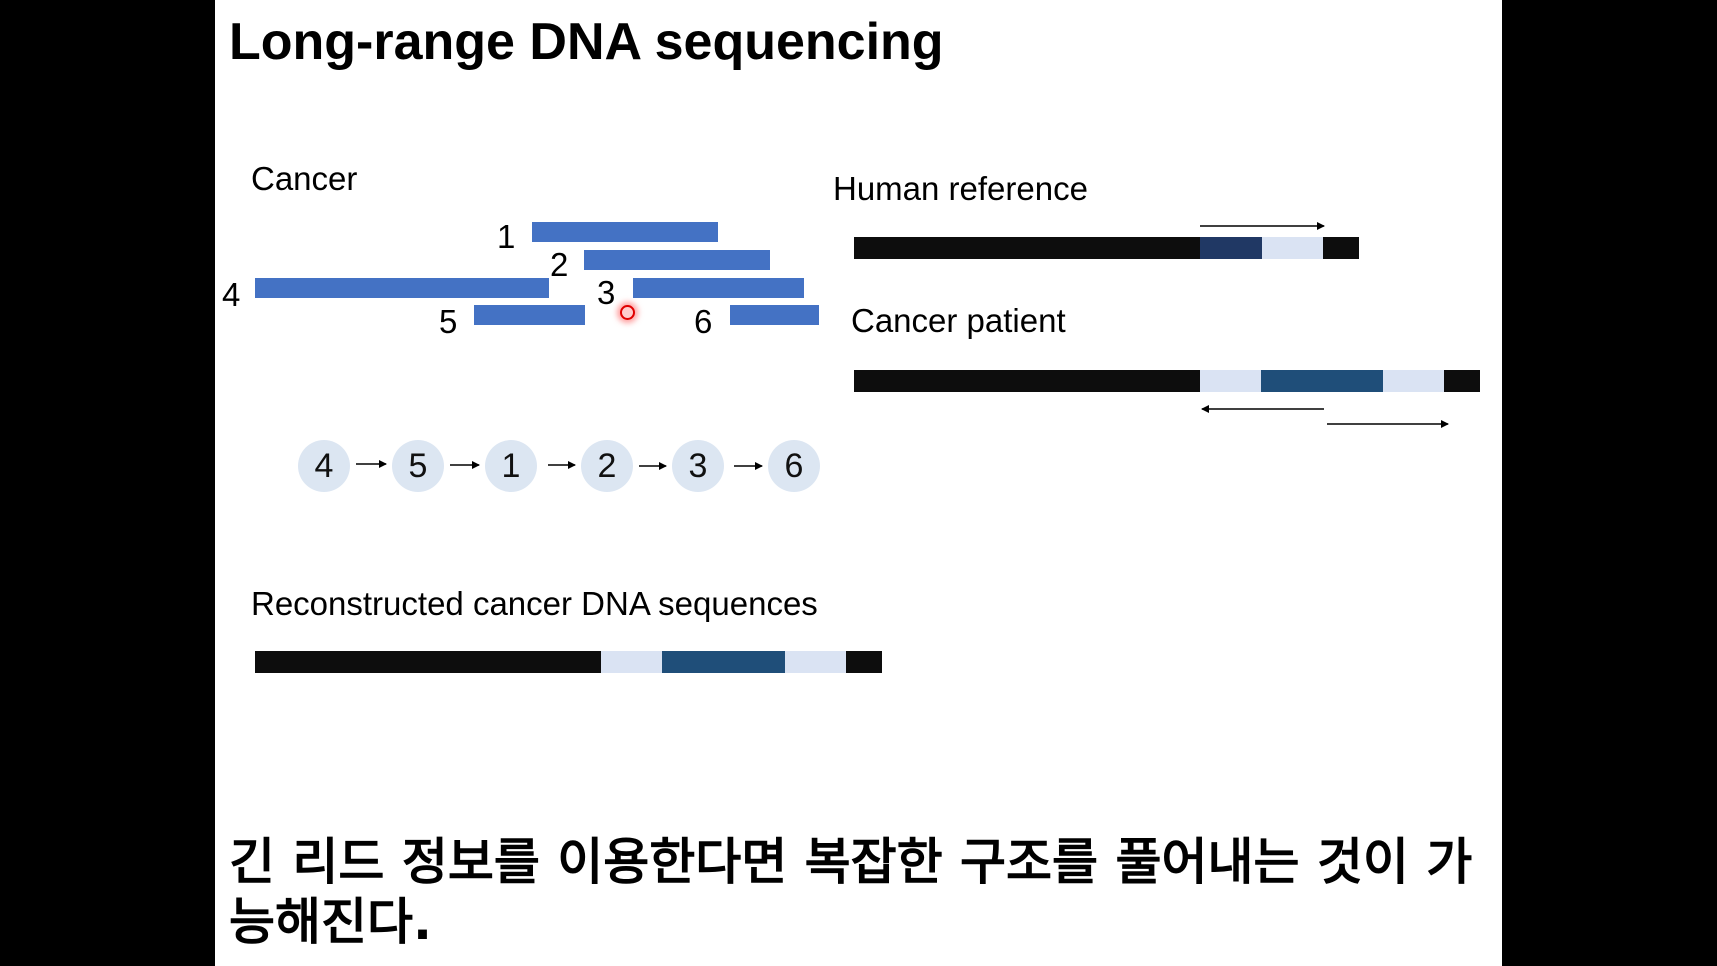 The width and height of the screenshot is (1717, 966). I want to click on read-6-number: 6, so click(703, 321).